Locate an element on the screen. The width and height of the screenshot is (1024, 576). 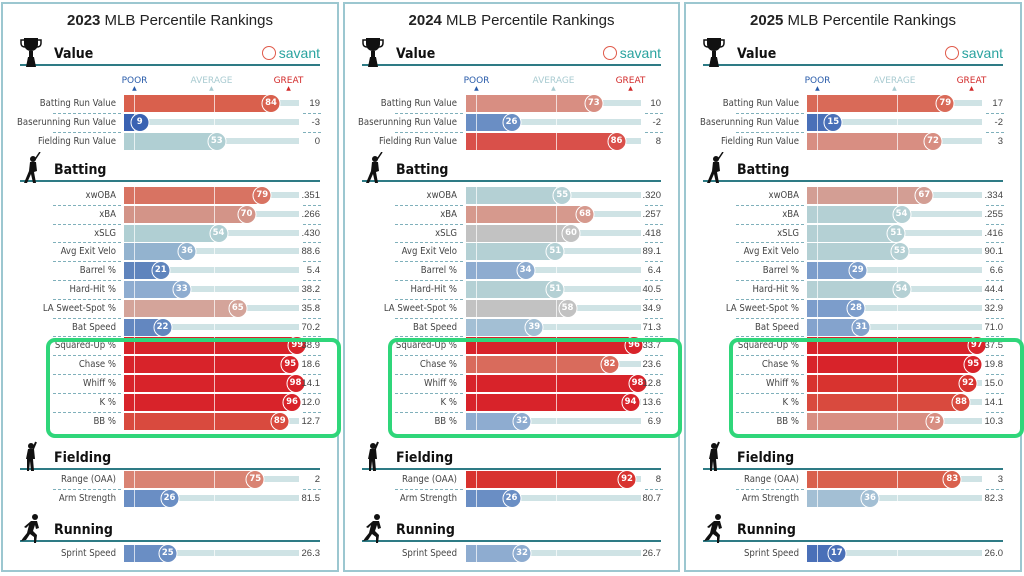
percentile-marker: 84 is located at coordinates (271, 103).